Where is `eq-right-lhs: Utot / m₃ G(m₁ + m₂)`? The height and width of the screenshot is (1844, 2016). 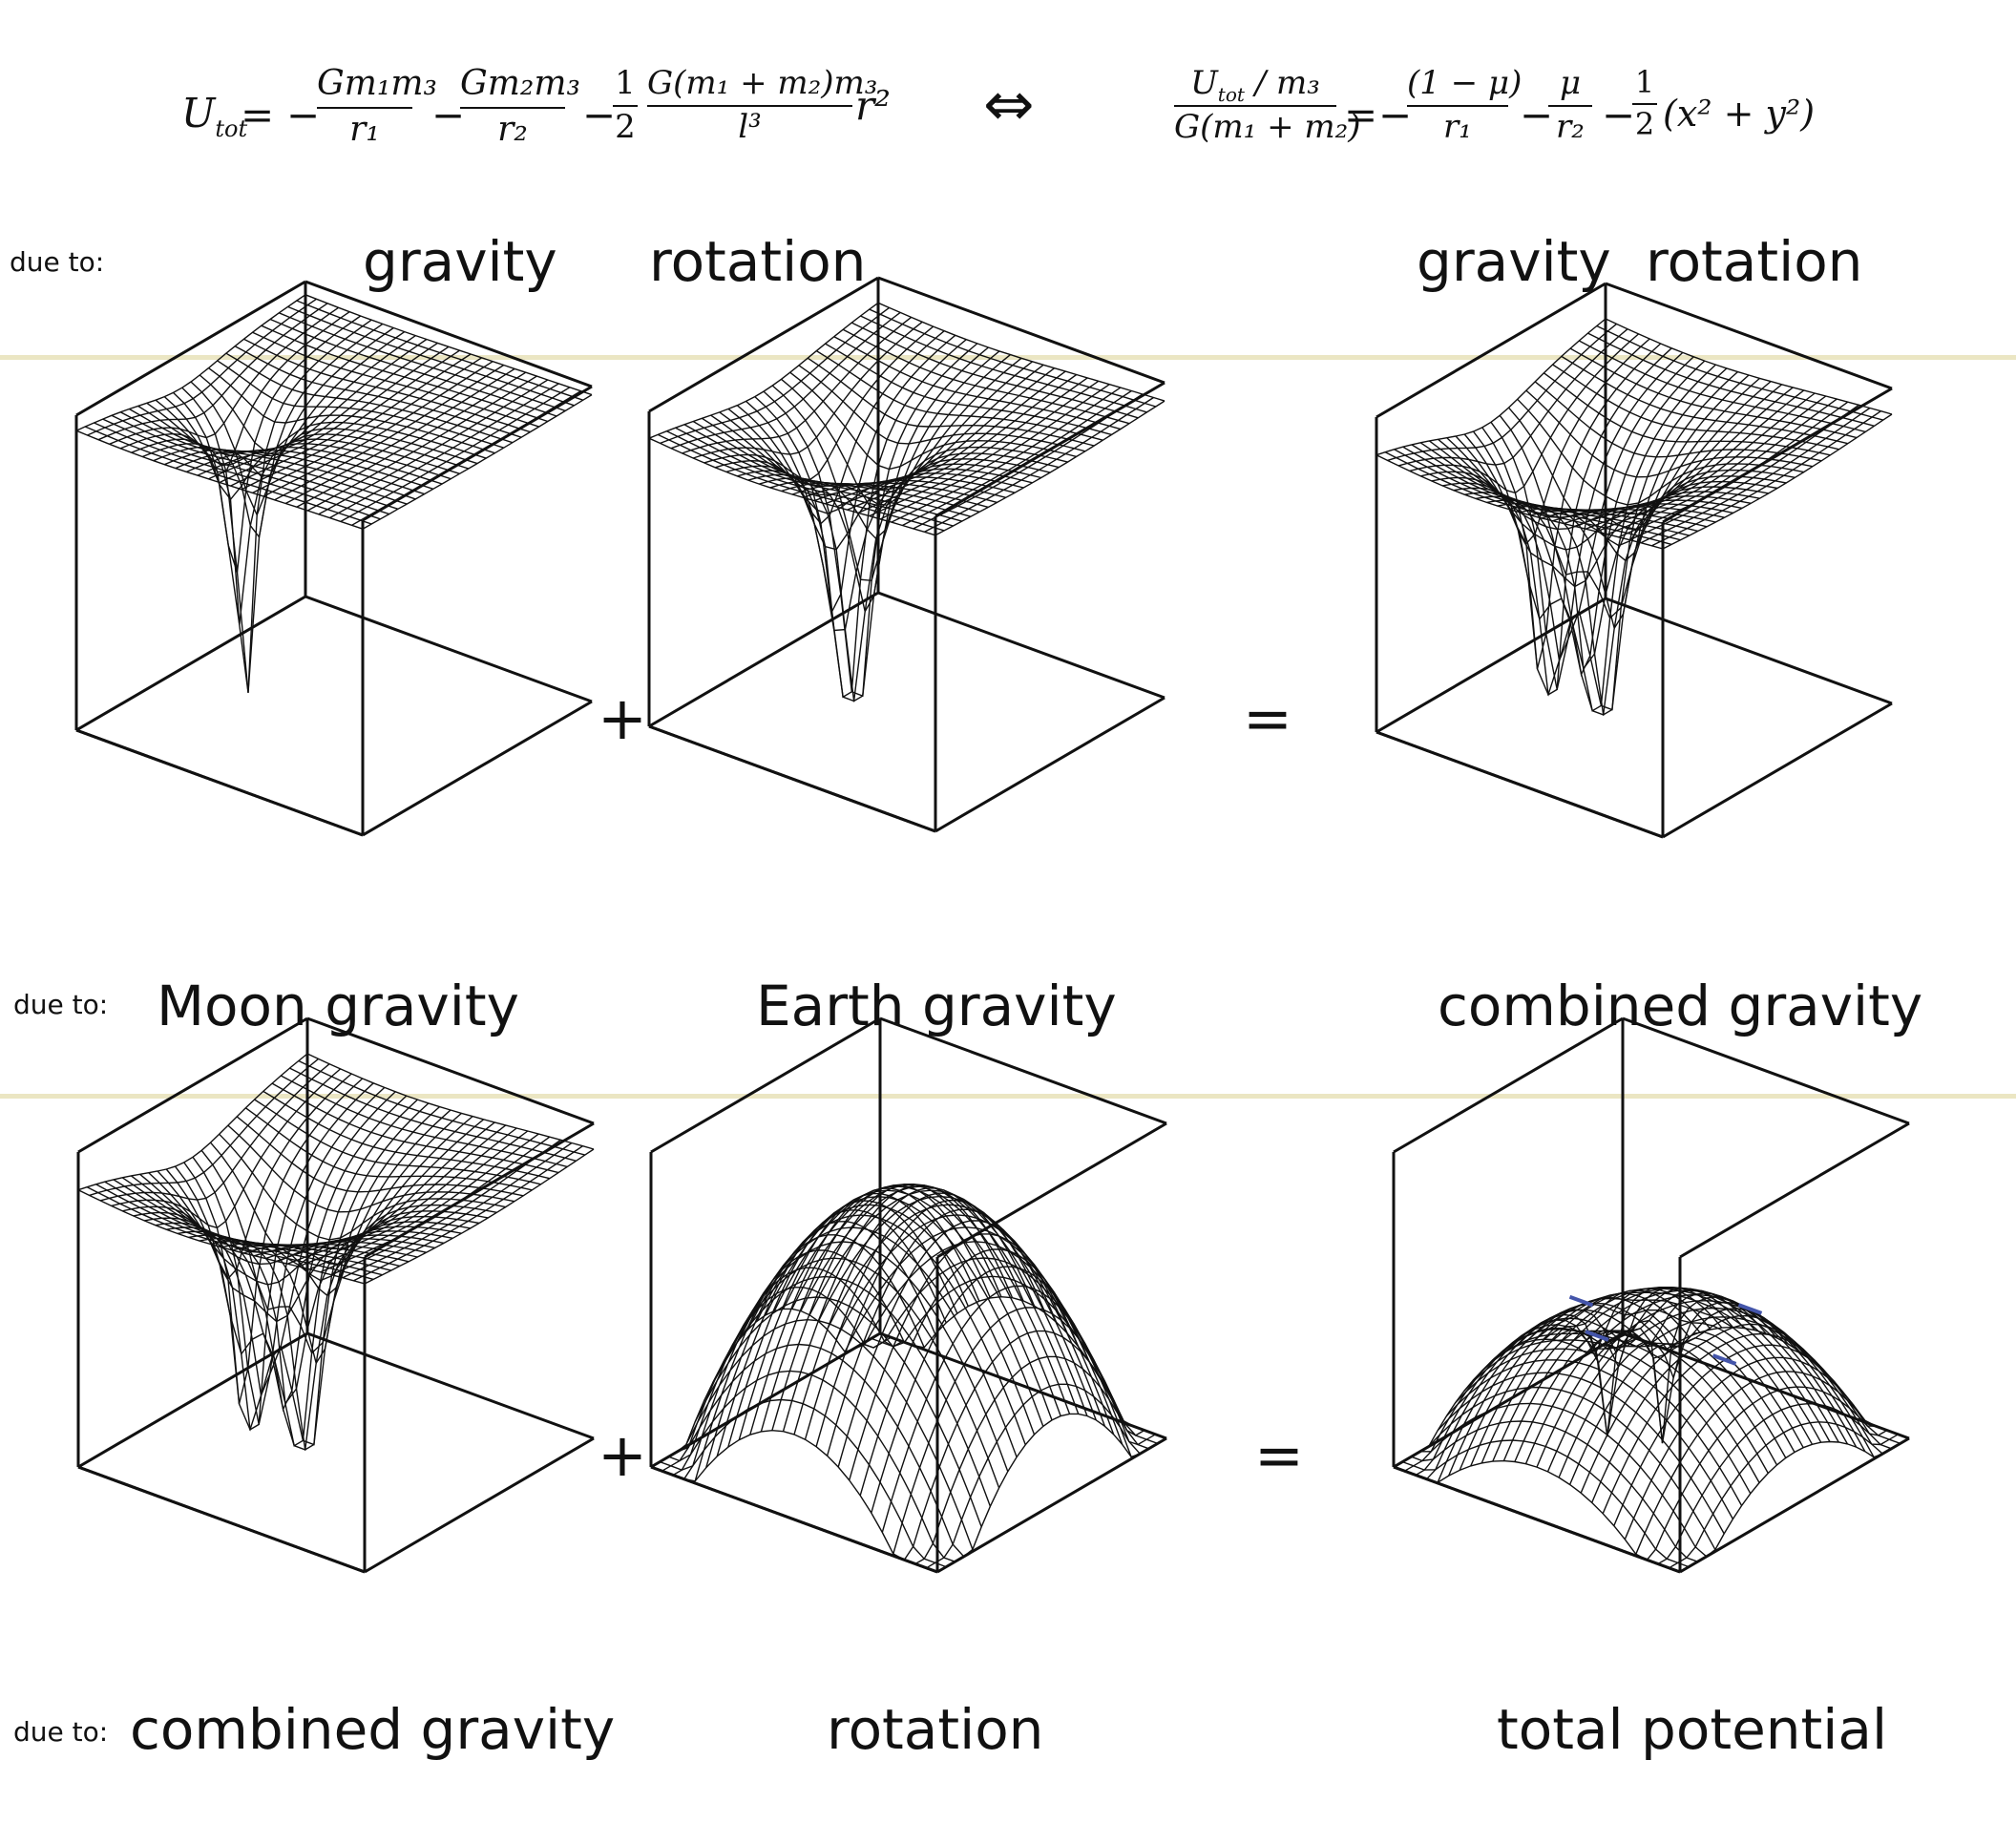
eq-right-lhs: Utot / m₃ G(m₁ + m₂) is located at coordinates (1255, 105).